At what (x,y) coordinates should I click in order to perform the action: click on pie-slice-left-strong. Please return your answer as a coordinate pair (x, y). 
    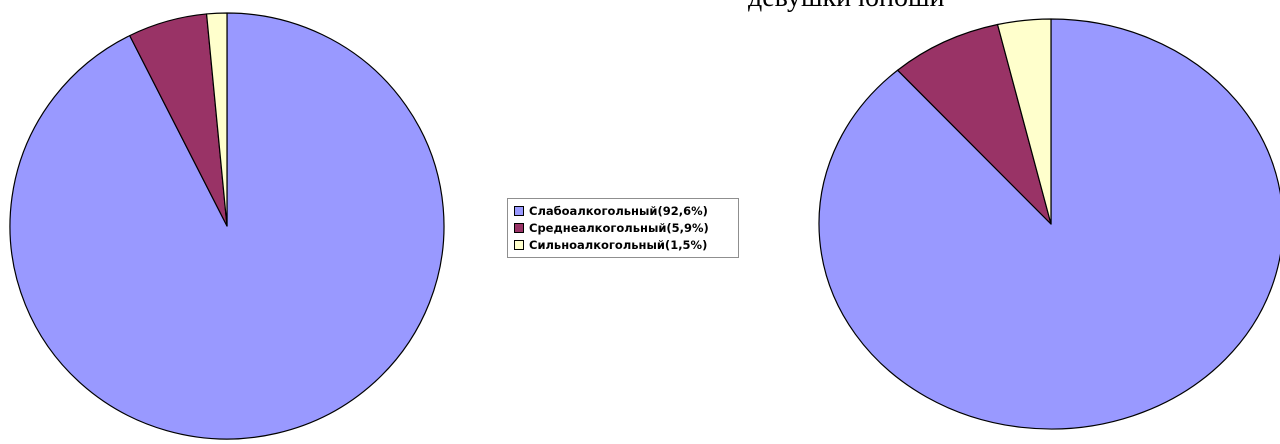
    Looking at the image, I should click on (216, 119).